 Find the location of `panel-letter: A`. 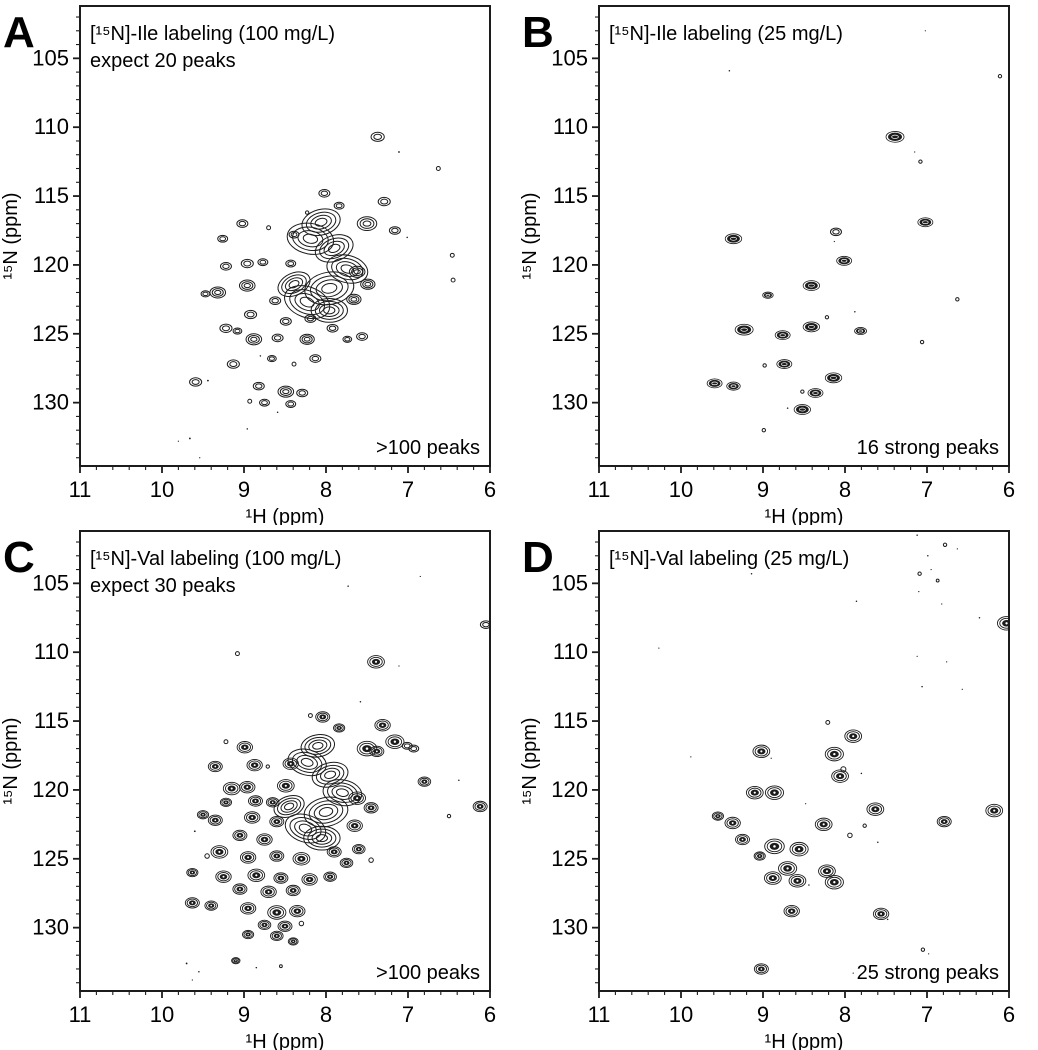

panel-letter: A is located at coordinates (19, 32).